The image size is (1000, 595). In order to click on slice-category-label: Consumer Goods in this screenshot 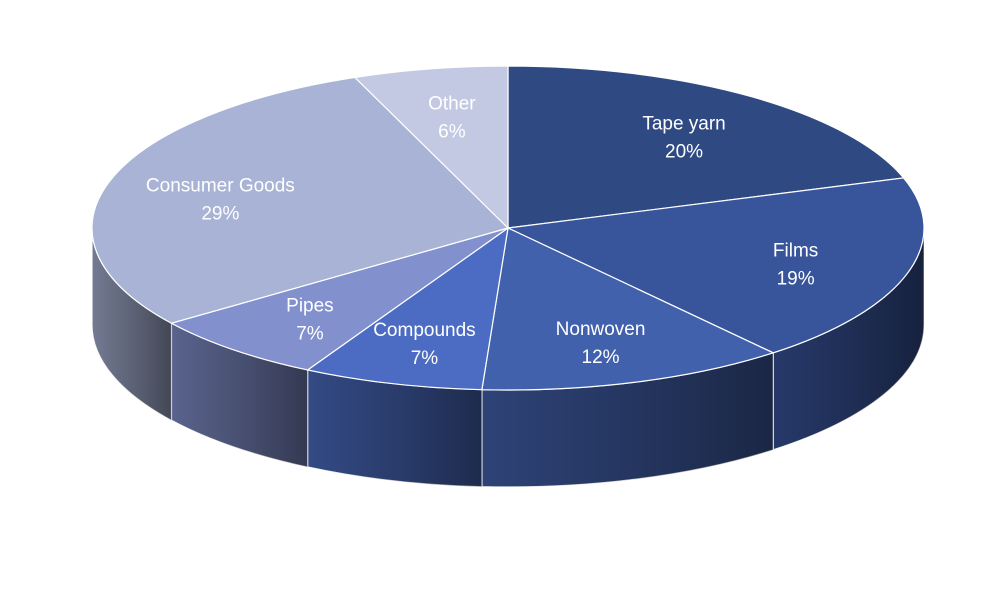, I will do `click(220, 185)`.